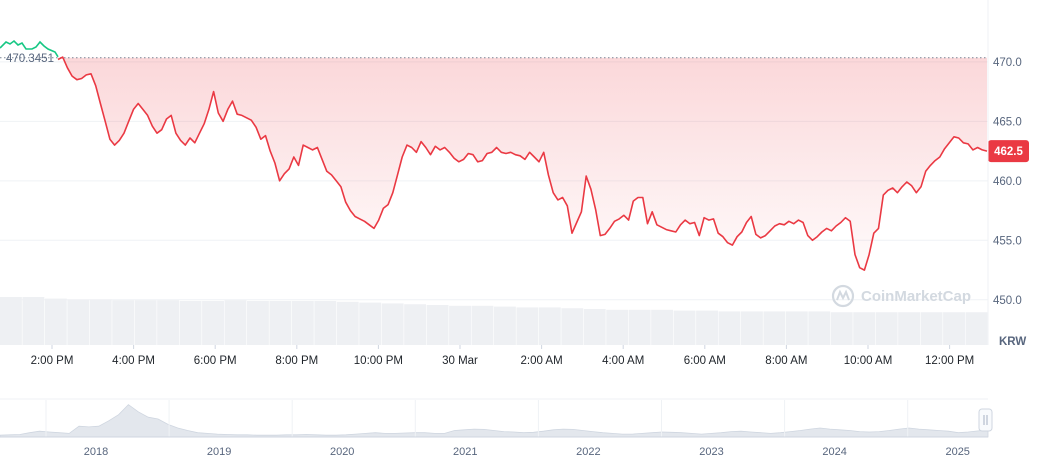  Describe the element at coordinates (916, 296) in the screenshot. I see `watermark-text: CoinMarketCap` at that location.